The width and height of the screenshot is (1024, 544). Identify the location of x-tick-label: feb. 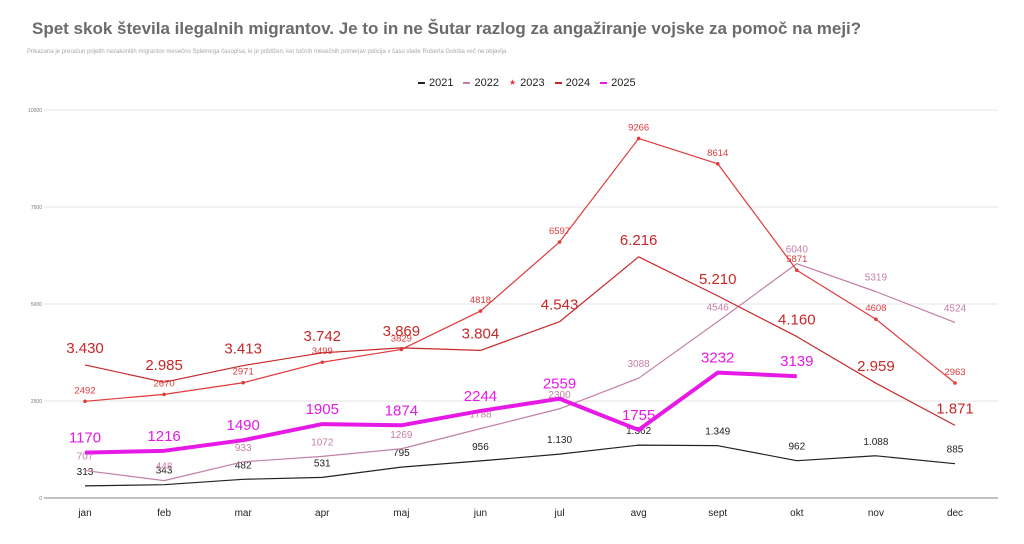
(164, 513).